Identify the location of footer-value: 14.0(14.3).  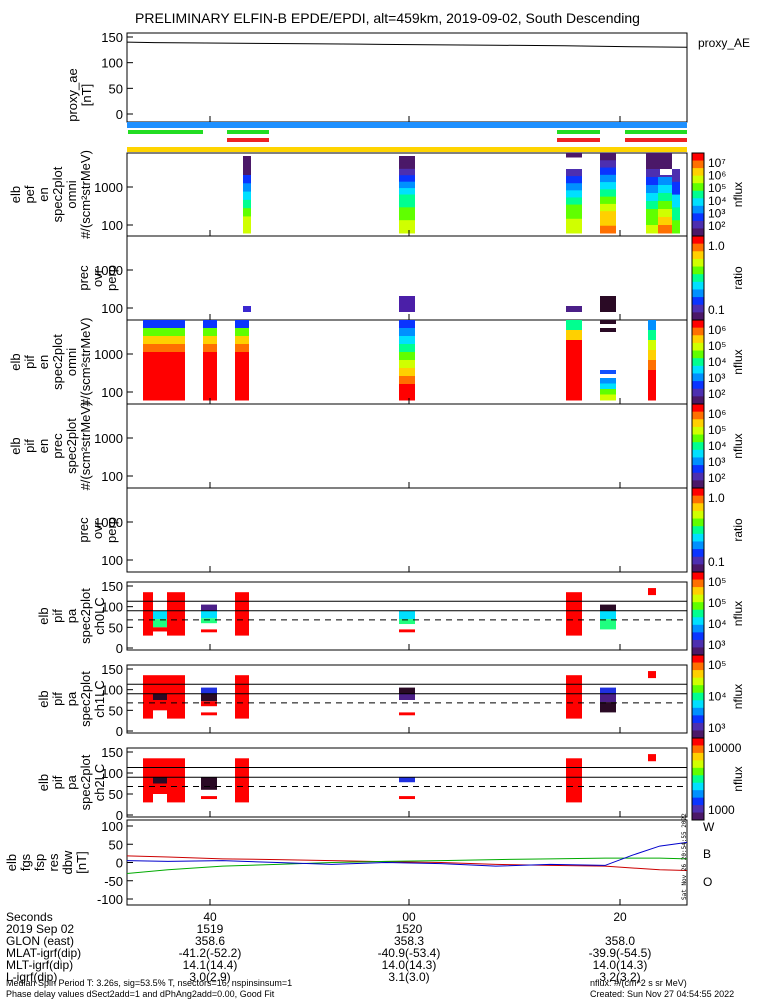
(620, 965).